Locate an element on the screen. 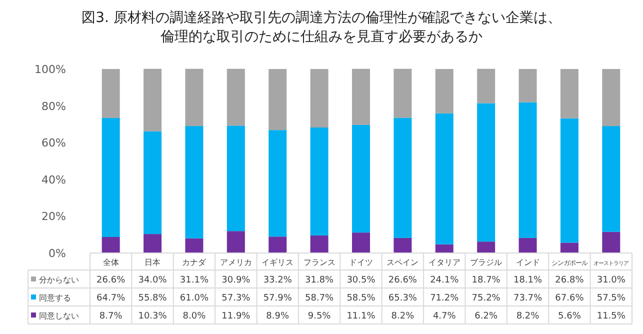  data-label: 11.1% is located at coordinates (361, 317).